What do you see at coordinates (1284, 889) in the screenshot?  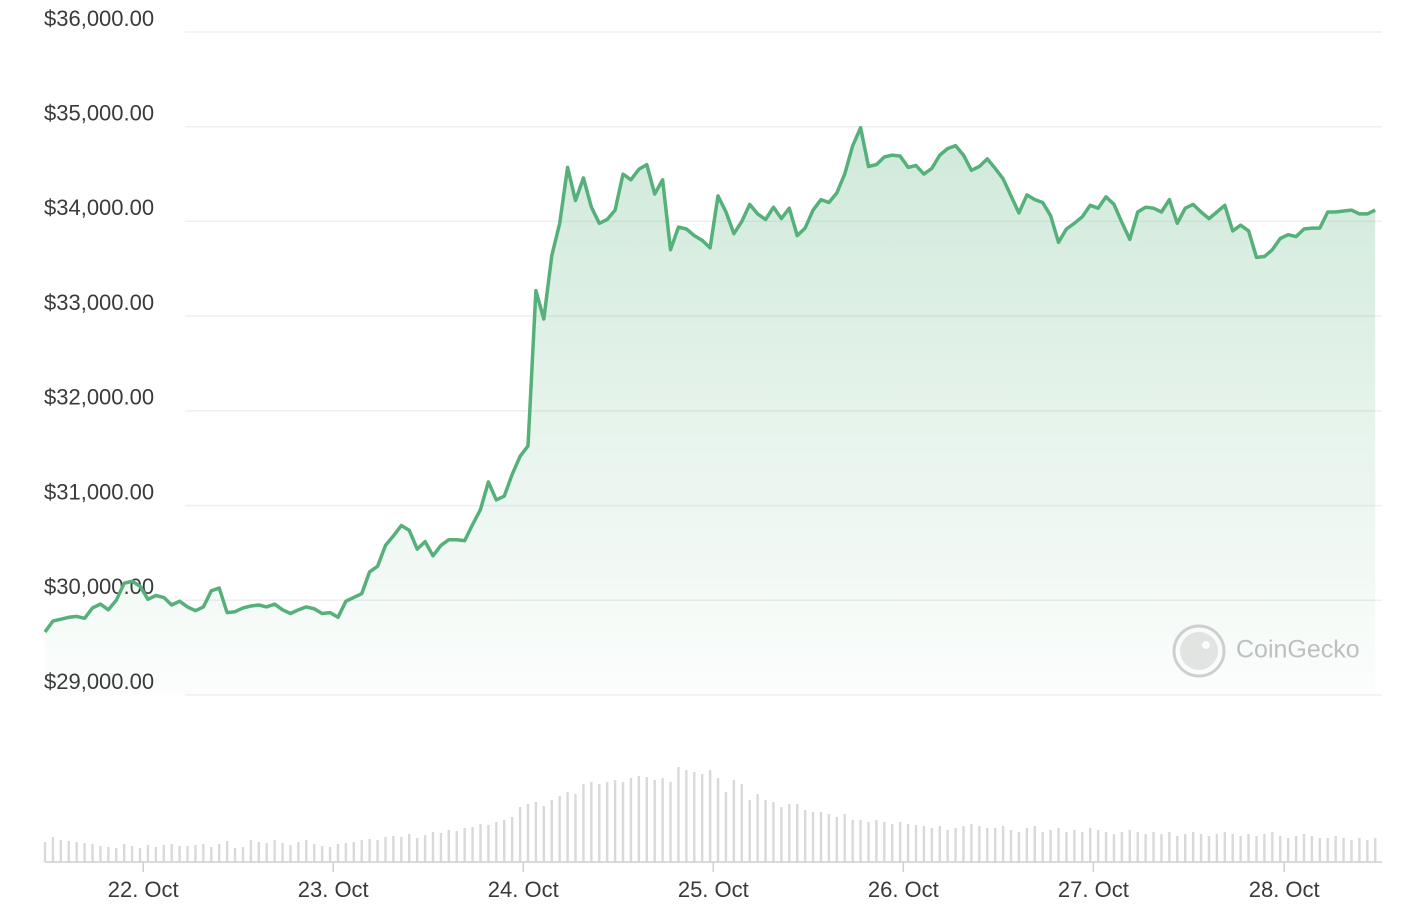 I see `x-tick-label: 28. Oct` at bounding box center [1284, 889].